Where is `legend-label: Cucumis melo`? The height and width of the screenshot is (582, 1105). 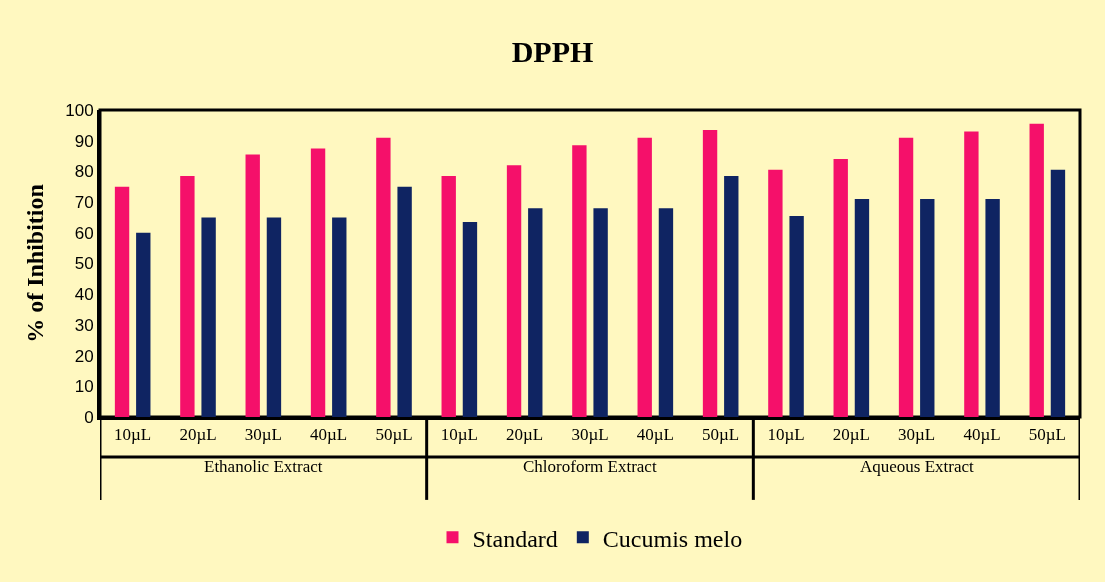
legend-label: Cucumis melo is located at coordinates (672, 538).